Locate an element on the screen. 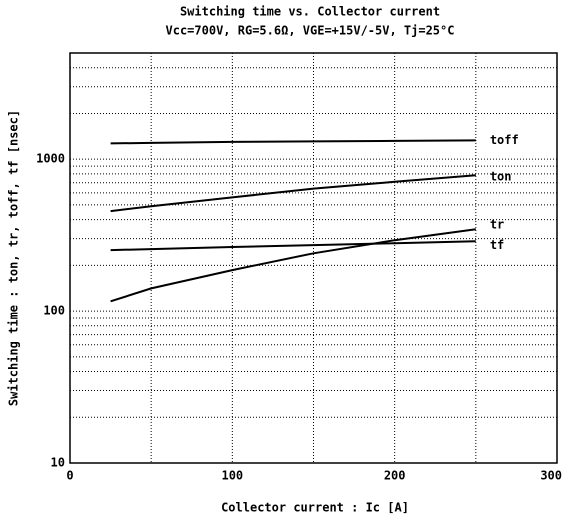 Image resolution: width=563 pixels, height=521 pixels. x-axis-label: Collector current : Ic [A] is located at coordinates (315, 508).